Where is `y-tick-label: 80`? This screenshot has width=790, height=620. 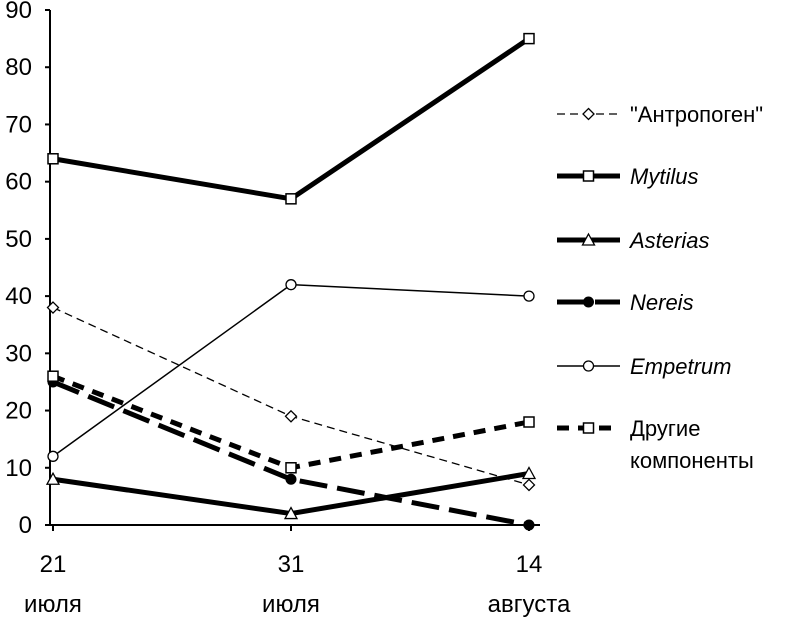 y-tick-label: 80 is located at coordinates (18, 67).